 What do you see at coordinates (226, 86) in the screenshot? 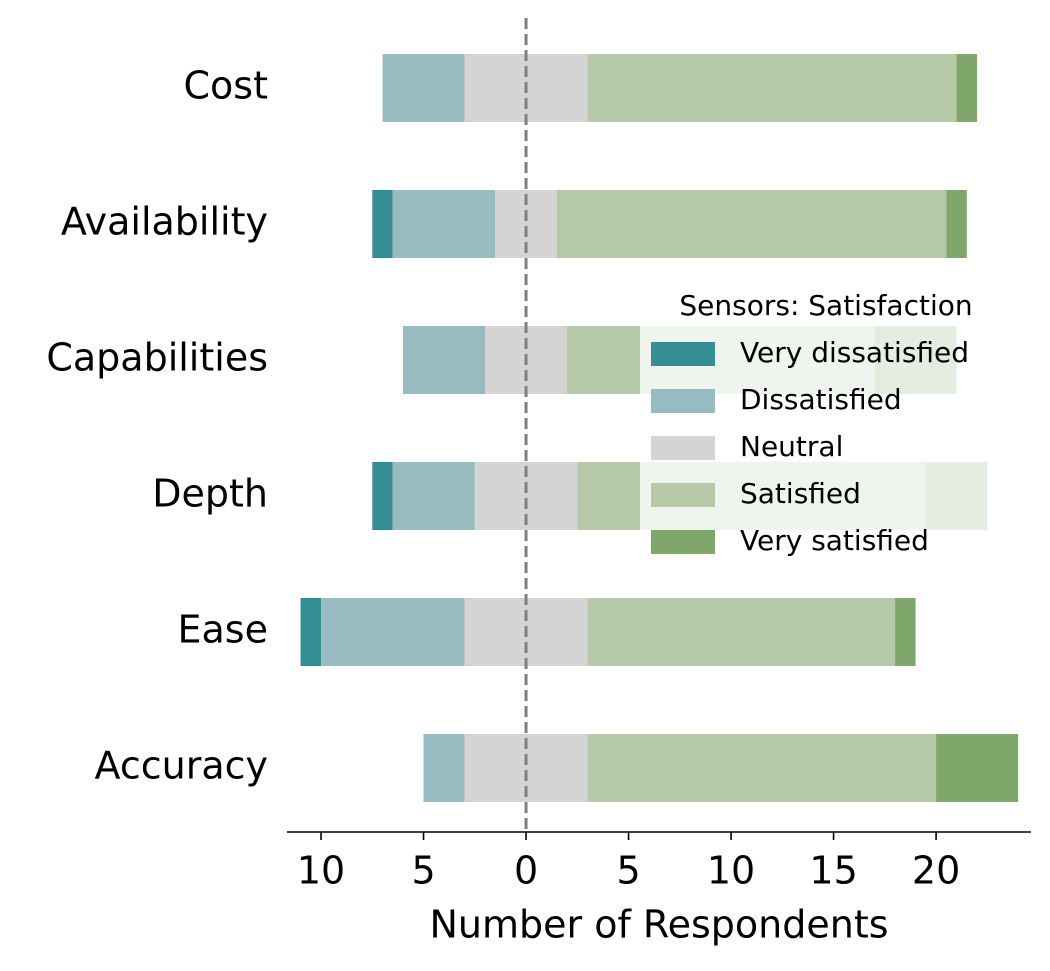
I see `y-tick-label: Cost` at bounding box center [226, 86].